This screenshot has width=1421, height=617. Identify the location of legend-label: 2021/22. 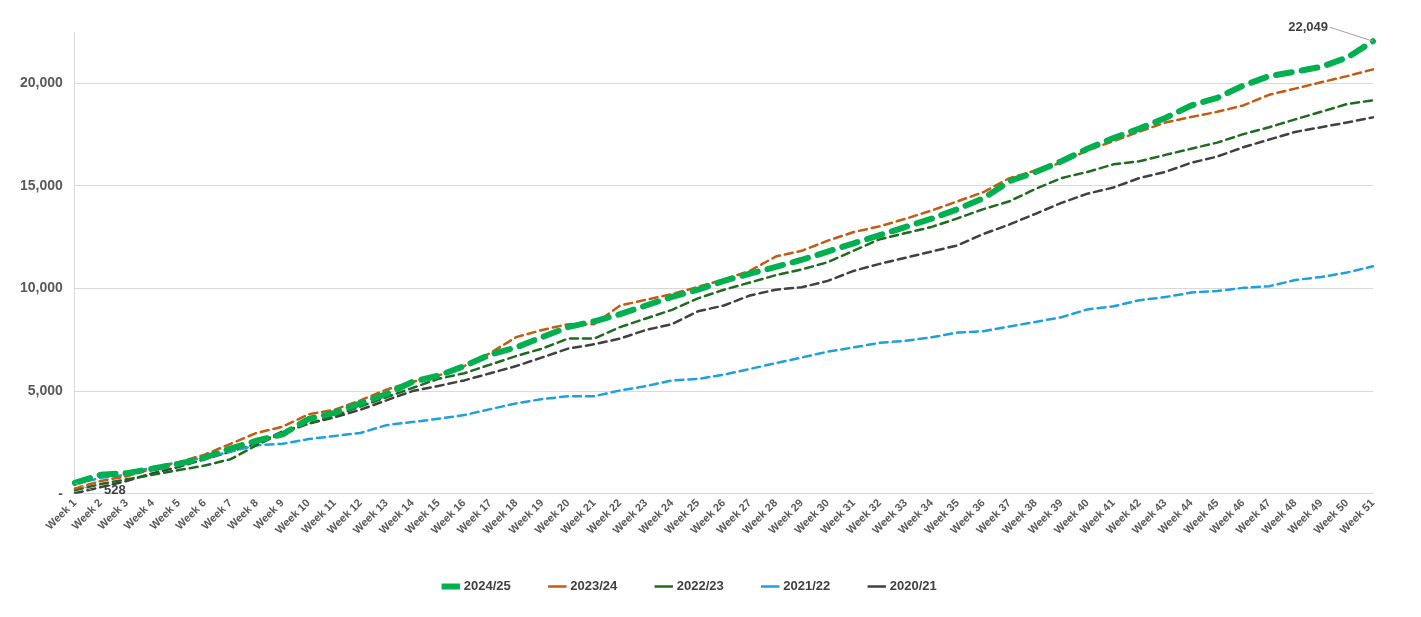
(807, 586).